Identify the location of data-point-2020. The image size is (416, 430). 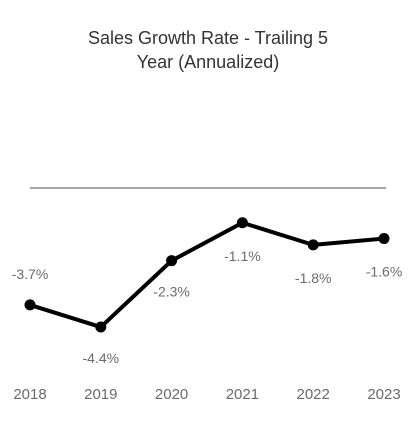
(172, 261).